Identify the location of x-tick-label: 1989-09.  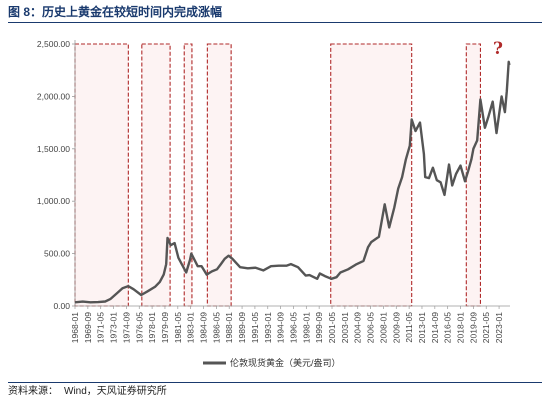
(242, 327).